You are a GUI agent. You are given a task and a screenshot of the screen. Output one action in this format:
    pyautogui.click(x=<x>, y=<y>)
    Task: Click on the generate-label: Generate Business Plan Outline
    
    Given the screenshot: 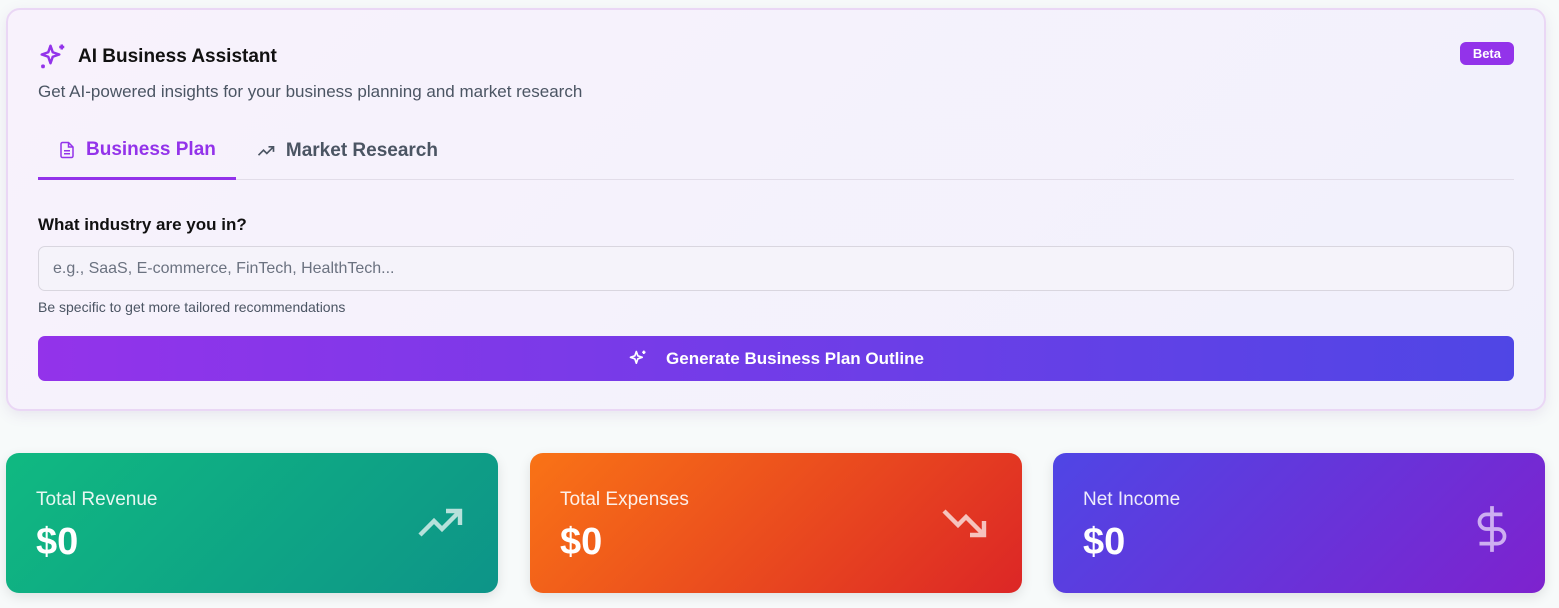 What is the action you would take?
    pyautogui.click(x=795, y=358)
    